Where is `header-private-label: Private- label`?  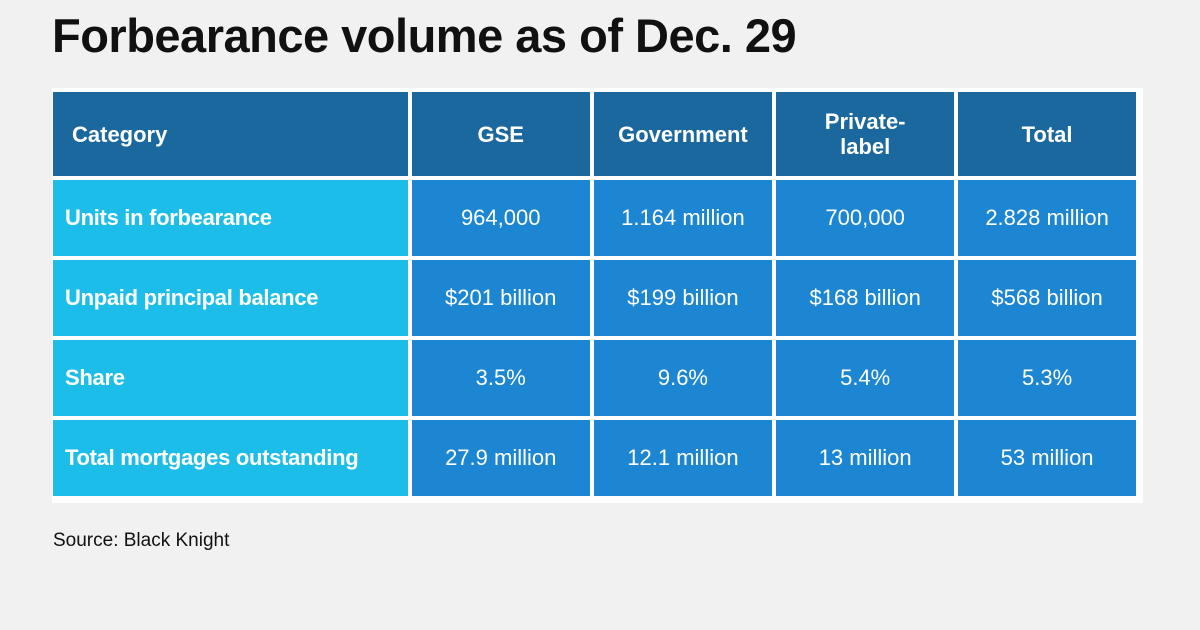
header-private-label: Private- label is located at coordinates (865, 134).